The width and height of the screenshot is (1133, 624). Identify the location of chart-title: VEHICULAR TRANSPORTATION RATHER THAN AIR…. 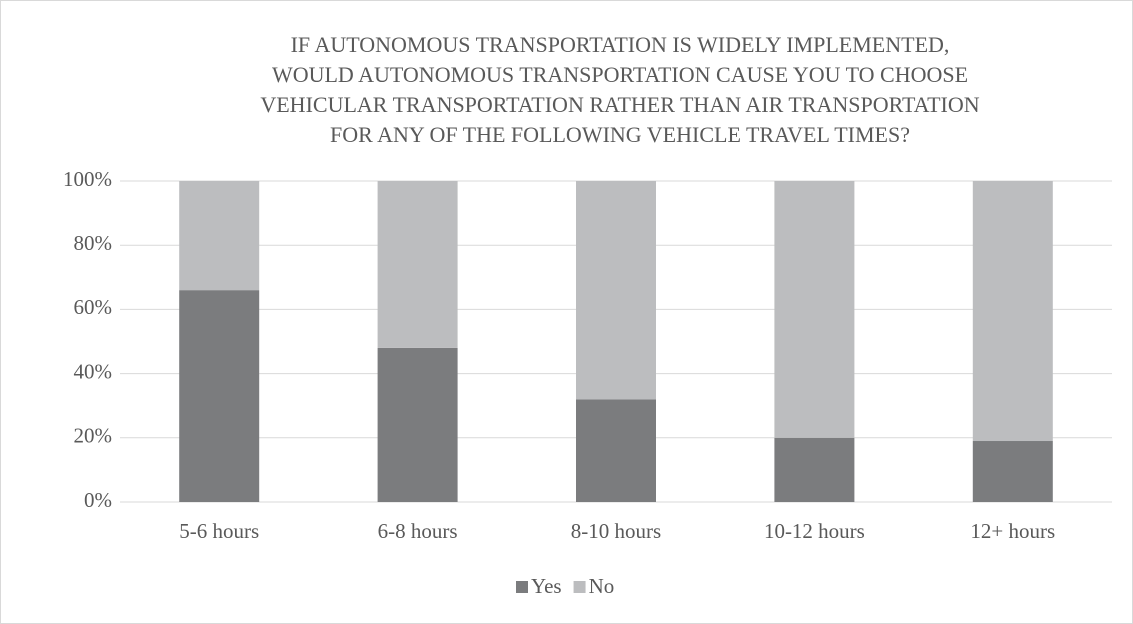
(619, 104).